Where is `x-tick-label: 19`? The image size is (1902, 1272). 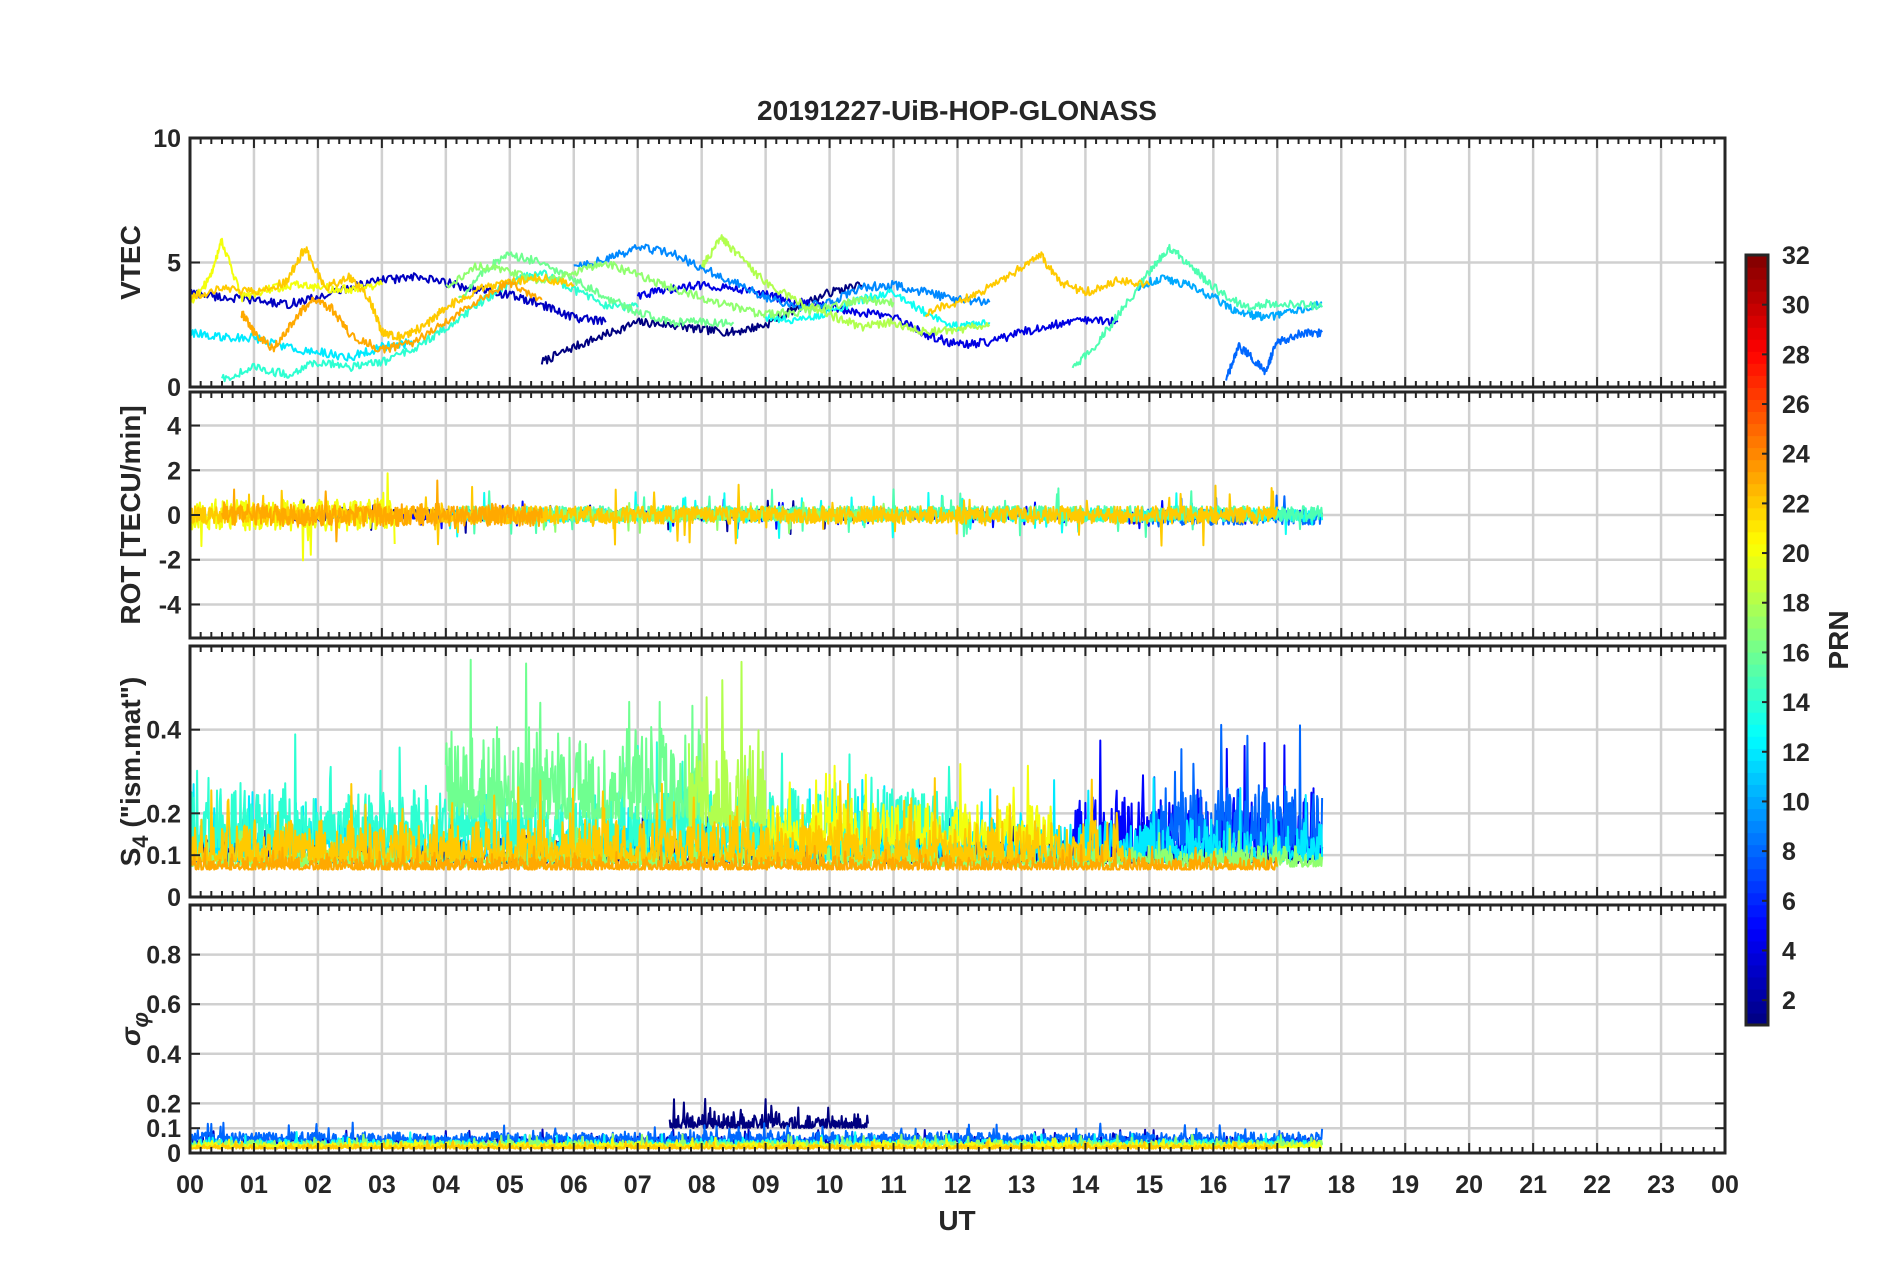
x-tick-label: 19 is located at coordinates (1405, 1185).